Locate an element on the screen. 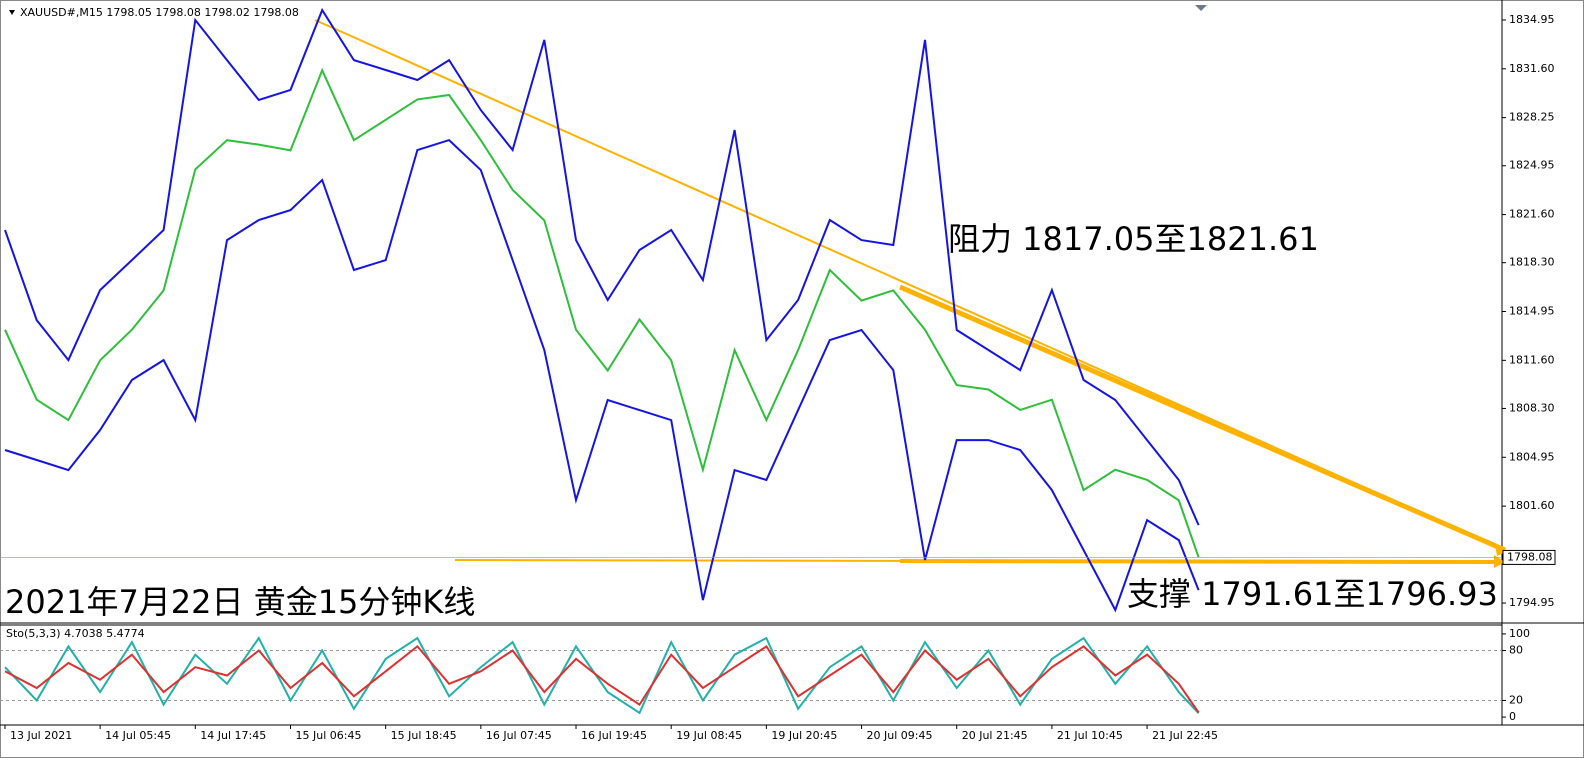  x-tick-label: 21 Jul 22:45 is located at coordinates (1185, 735).